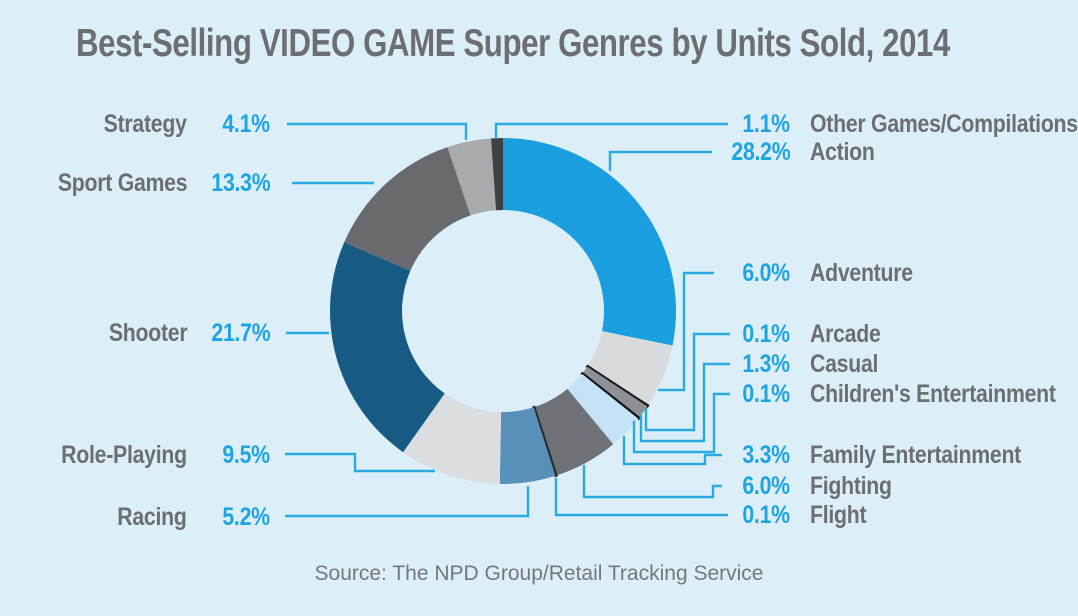  What do you see at coordinates (845, 334) in the screenshot?
I see `genre-label-arcade: Arcade` at bounding box center [845, 334].